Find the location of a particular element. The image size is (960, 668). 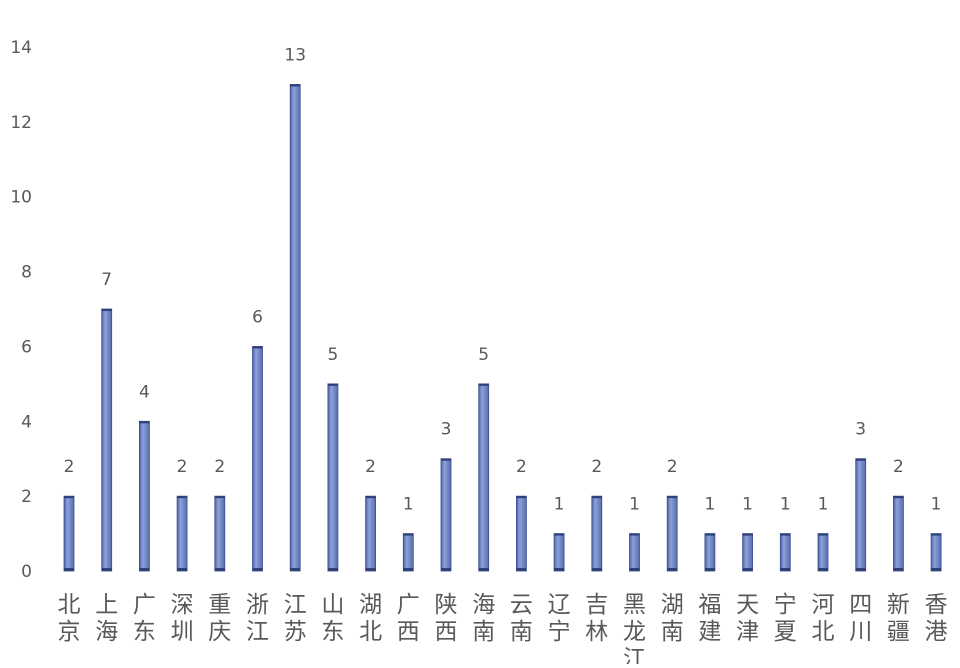

x-tick-label: 上海 is located at coordinates (106, 618).